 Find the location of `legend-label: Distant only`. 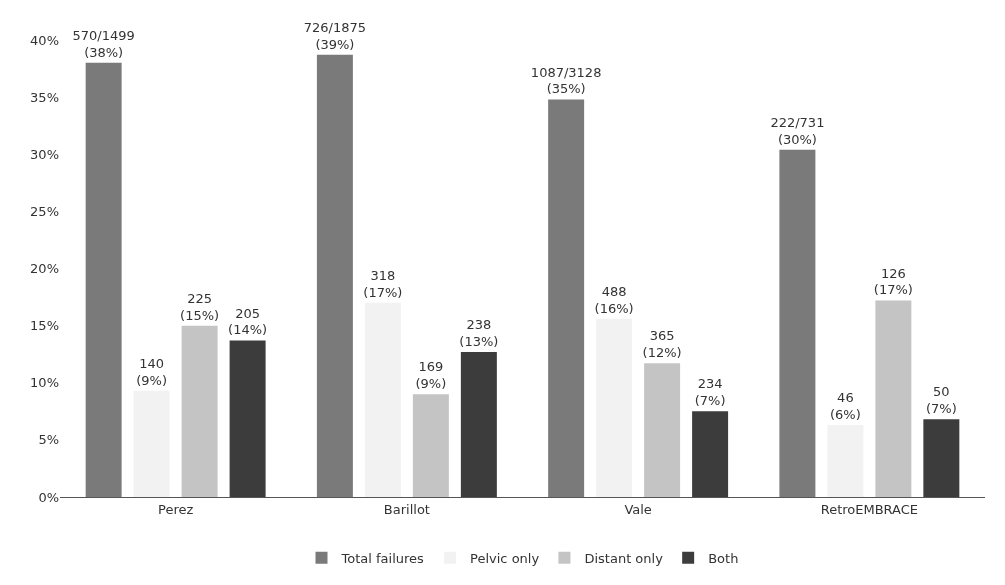

legend-label: Distant only is located at coordinates (624, 558).